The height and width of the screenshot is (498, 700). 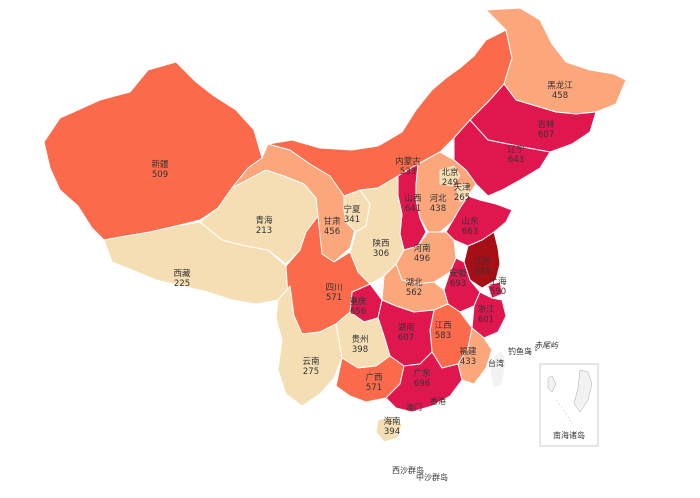 I want to click on label-guizhou: 贵州, so click(x=359, y=339).